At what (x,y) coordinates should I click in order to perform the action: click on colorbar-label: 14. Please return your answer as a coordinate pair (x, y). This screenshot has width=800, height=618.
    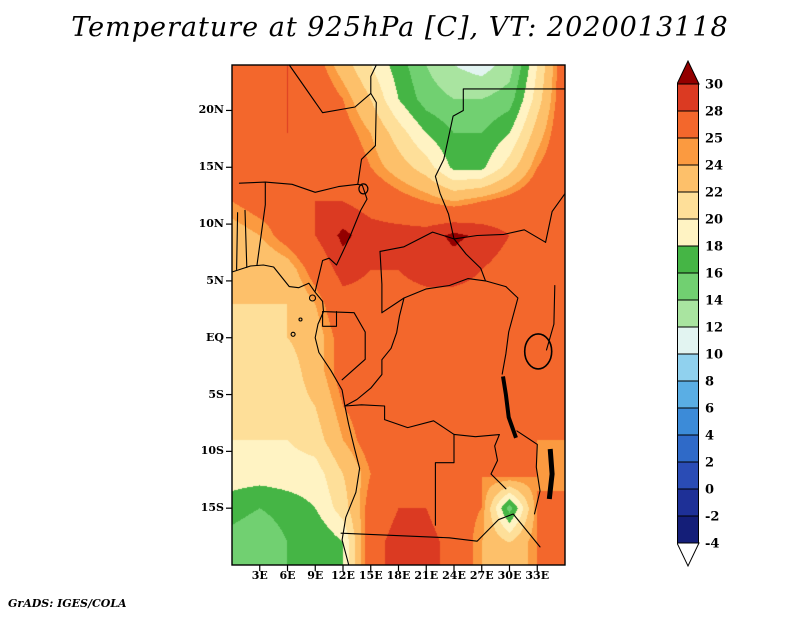
    Looking at the image, I should click on (714, 301).